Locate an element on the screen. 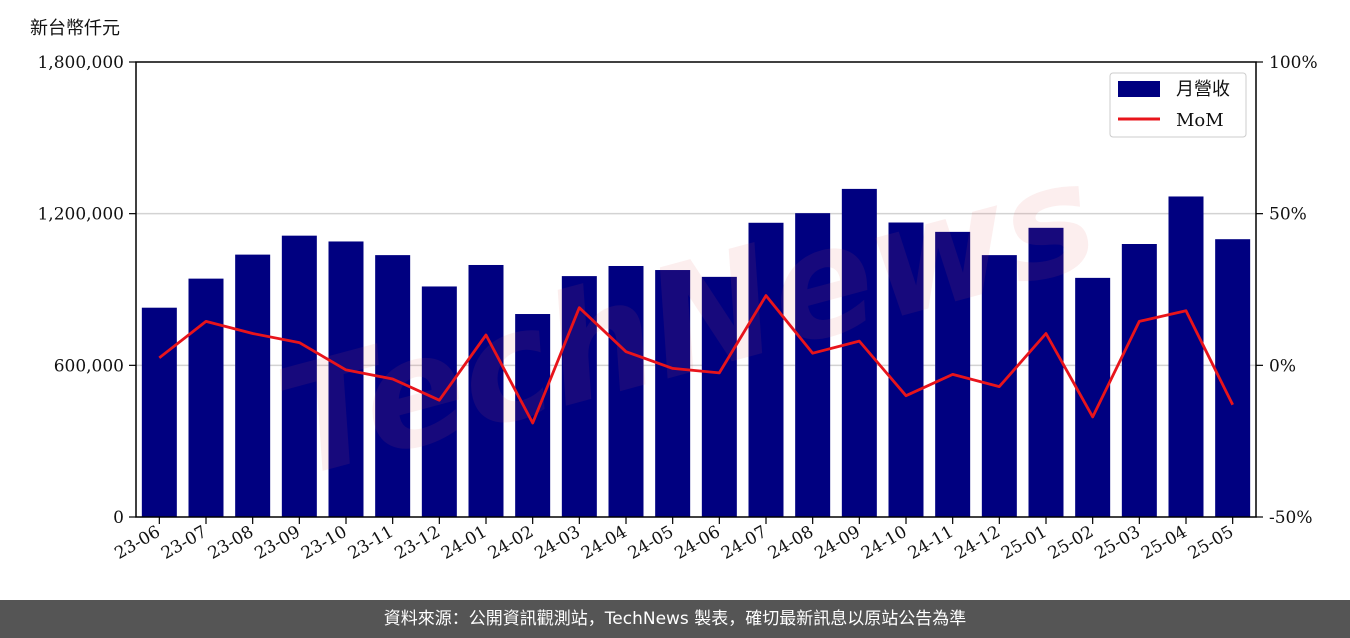  right-tick-label: -50% is located at coordinates (1291, 518).